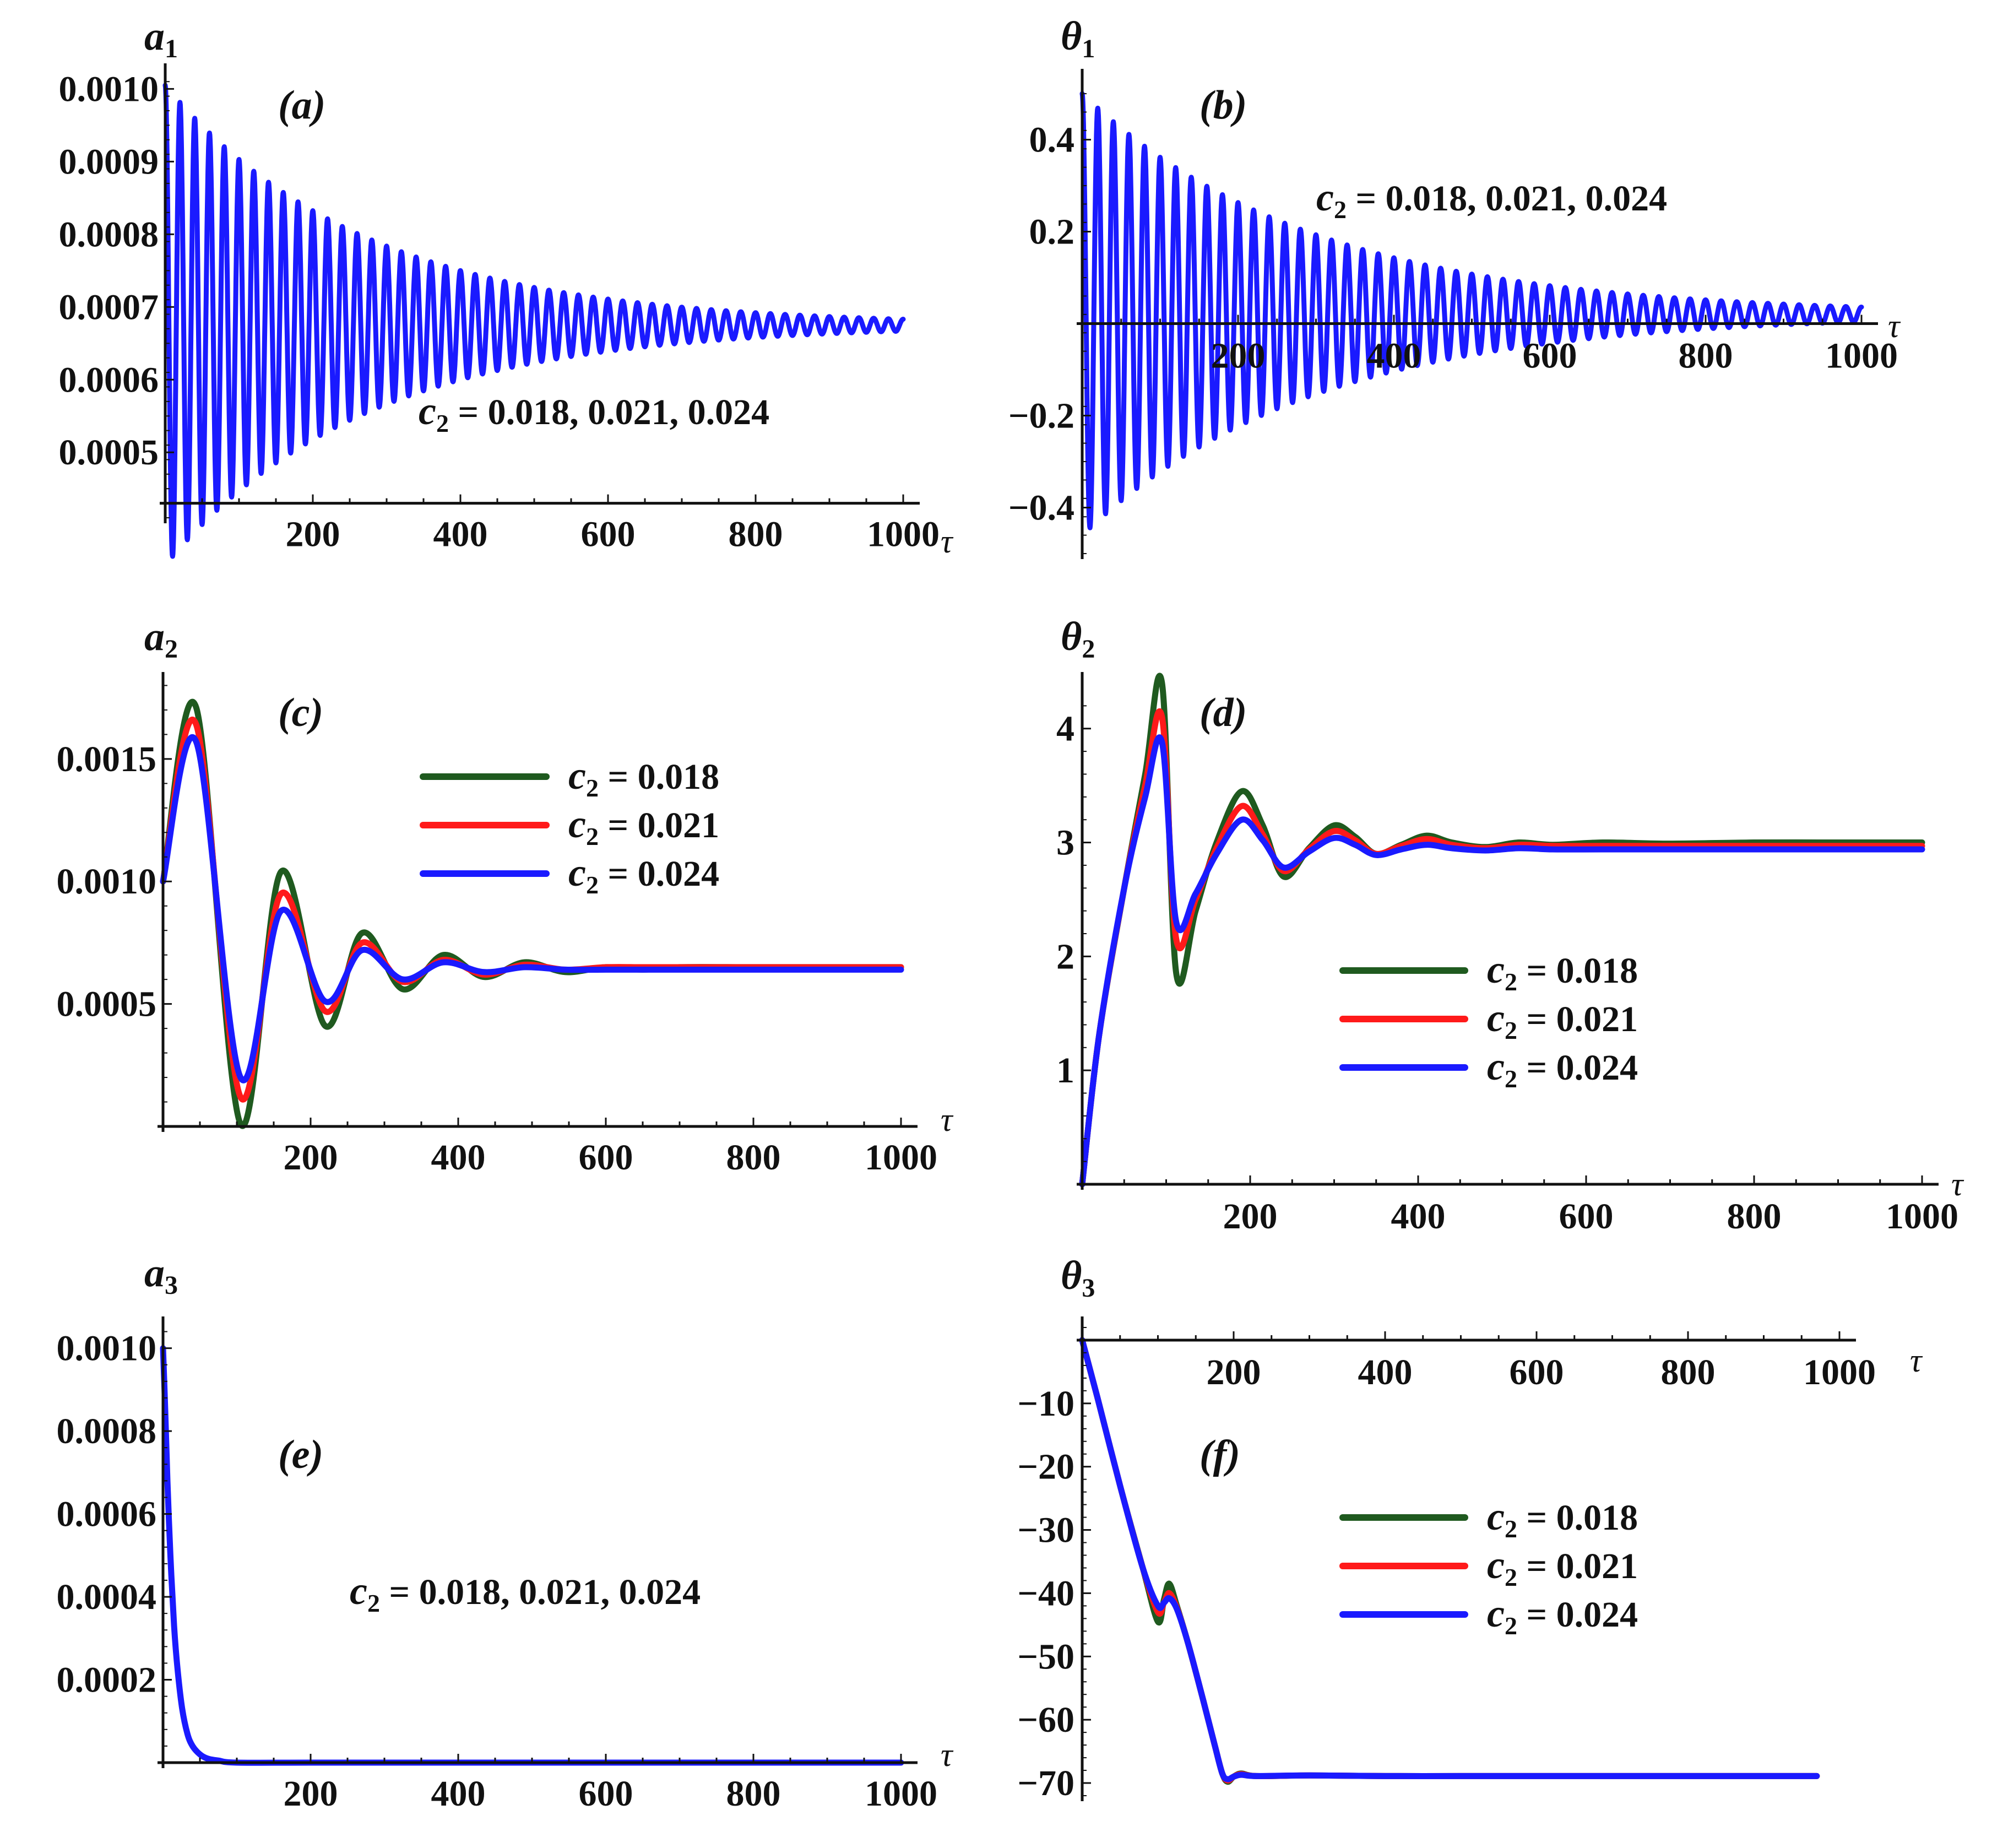 This screenshot has height=1848, width=1992. Describe the element at coordinates (109, 380) in the screenshot. I see `y-tick-label-a-1: 0.0006` at that location.